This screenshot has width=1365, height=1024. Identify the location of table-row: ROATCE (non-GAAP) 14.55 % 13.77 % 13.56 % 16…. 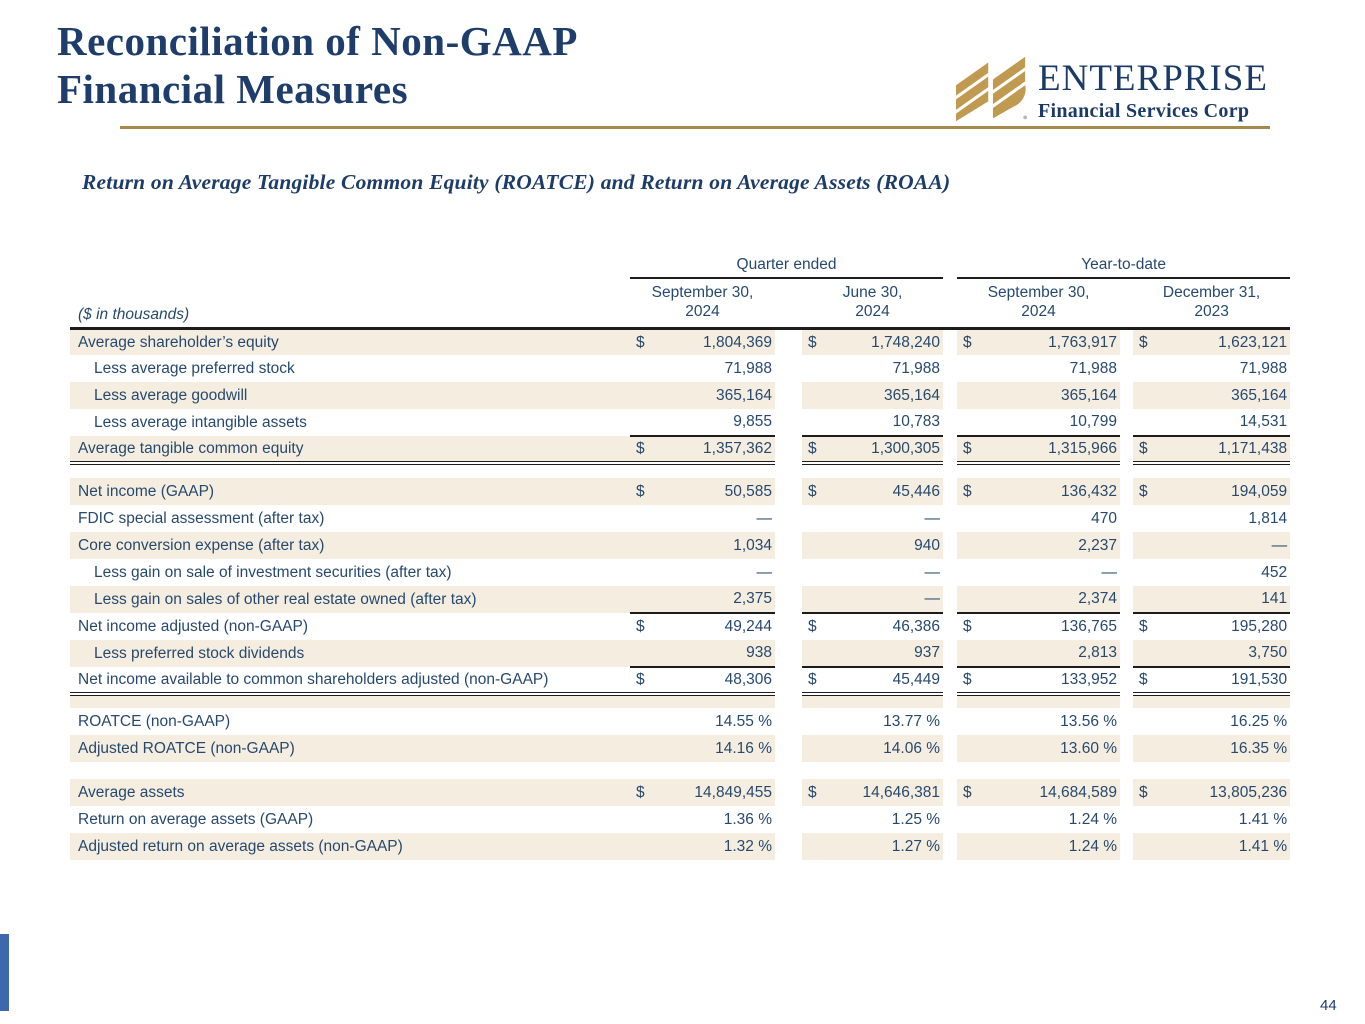
(680, 722).